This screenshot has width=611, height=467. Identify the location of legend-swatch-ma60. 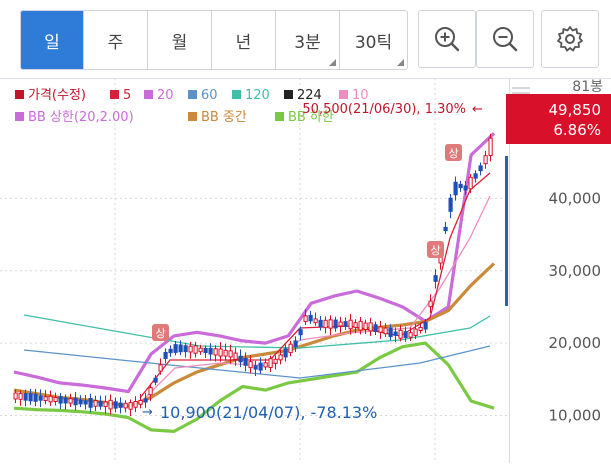
(192, 94).